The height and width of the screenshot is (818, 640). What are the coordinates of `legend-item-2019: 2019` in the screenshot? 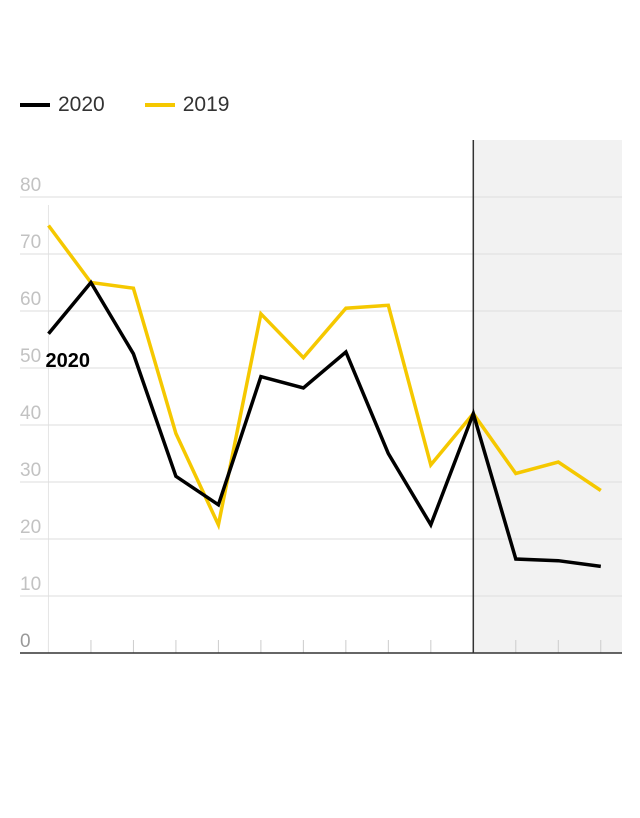 It's located at (187, 105).